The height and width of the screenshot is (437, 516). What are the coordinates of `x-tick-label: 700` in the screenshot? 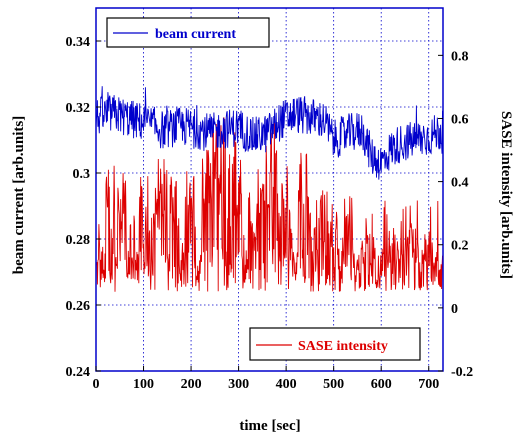 It's located at (428, 384).